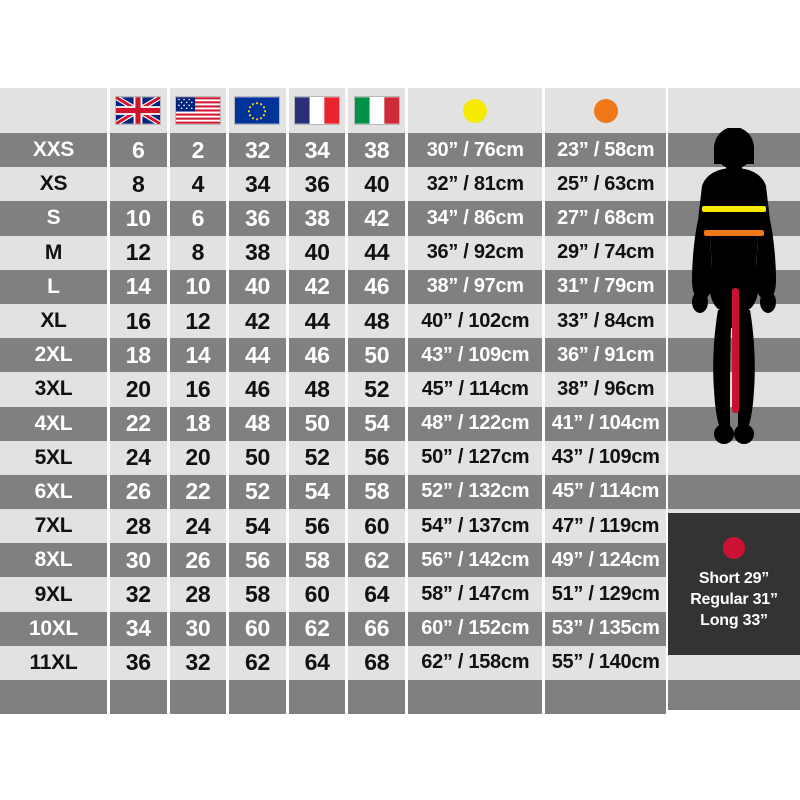  What do you see at coordinates (734, 286) in the screenshot?
I see `female-body-silhouette` at bounding box center [734, 286].